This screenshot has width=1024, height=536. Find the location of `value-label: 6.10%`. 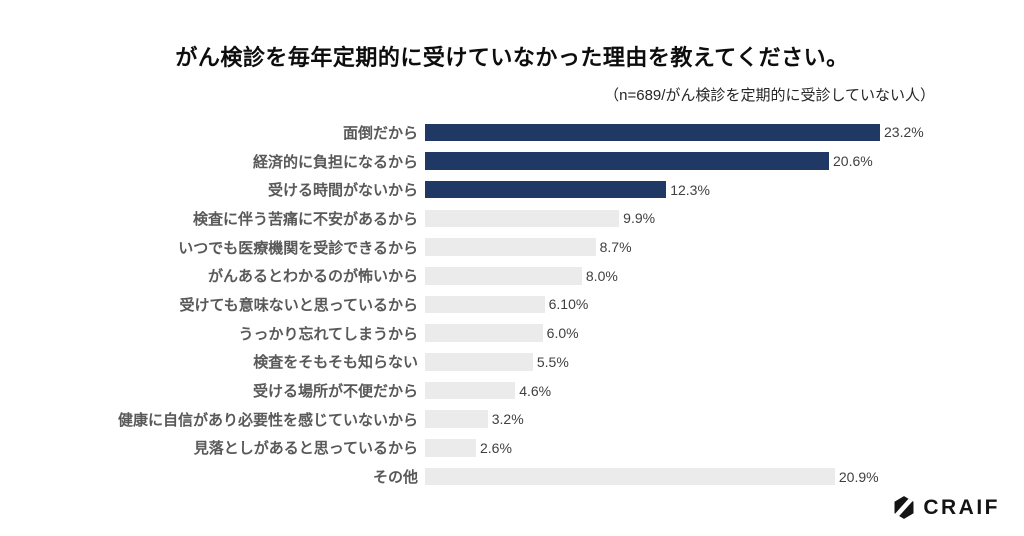

value-label: 6.10% is located at coordinates (568, 304).